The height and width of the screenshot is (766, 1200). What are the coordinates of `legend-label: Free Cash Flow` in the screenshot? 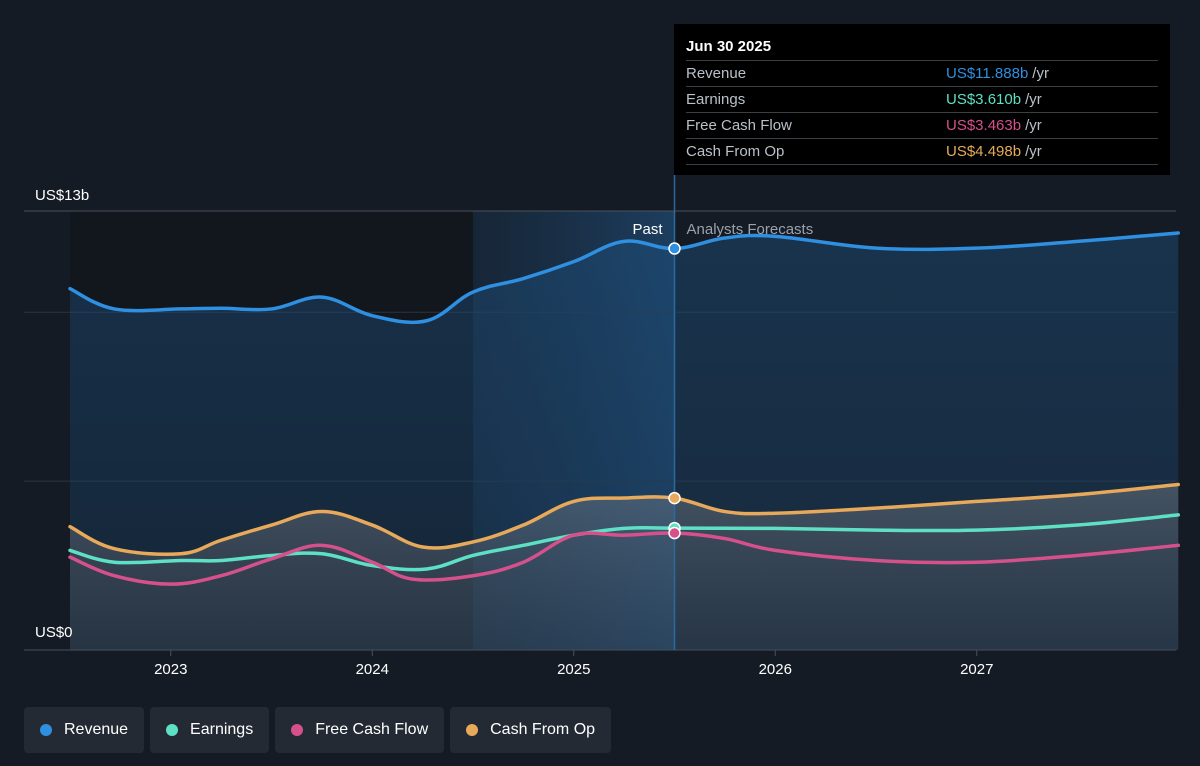 It's located at (372, 729).